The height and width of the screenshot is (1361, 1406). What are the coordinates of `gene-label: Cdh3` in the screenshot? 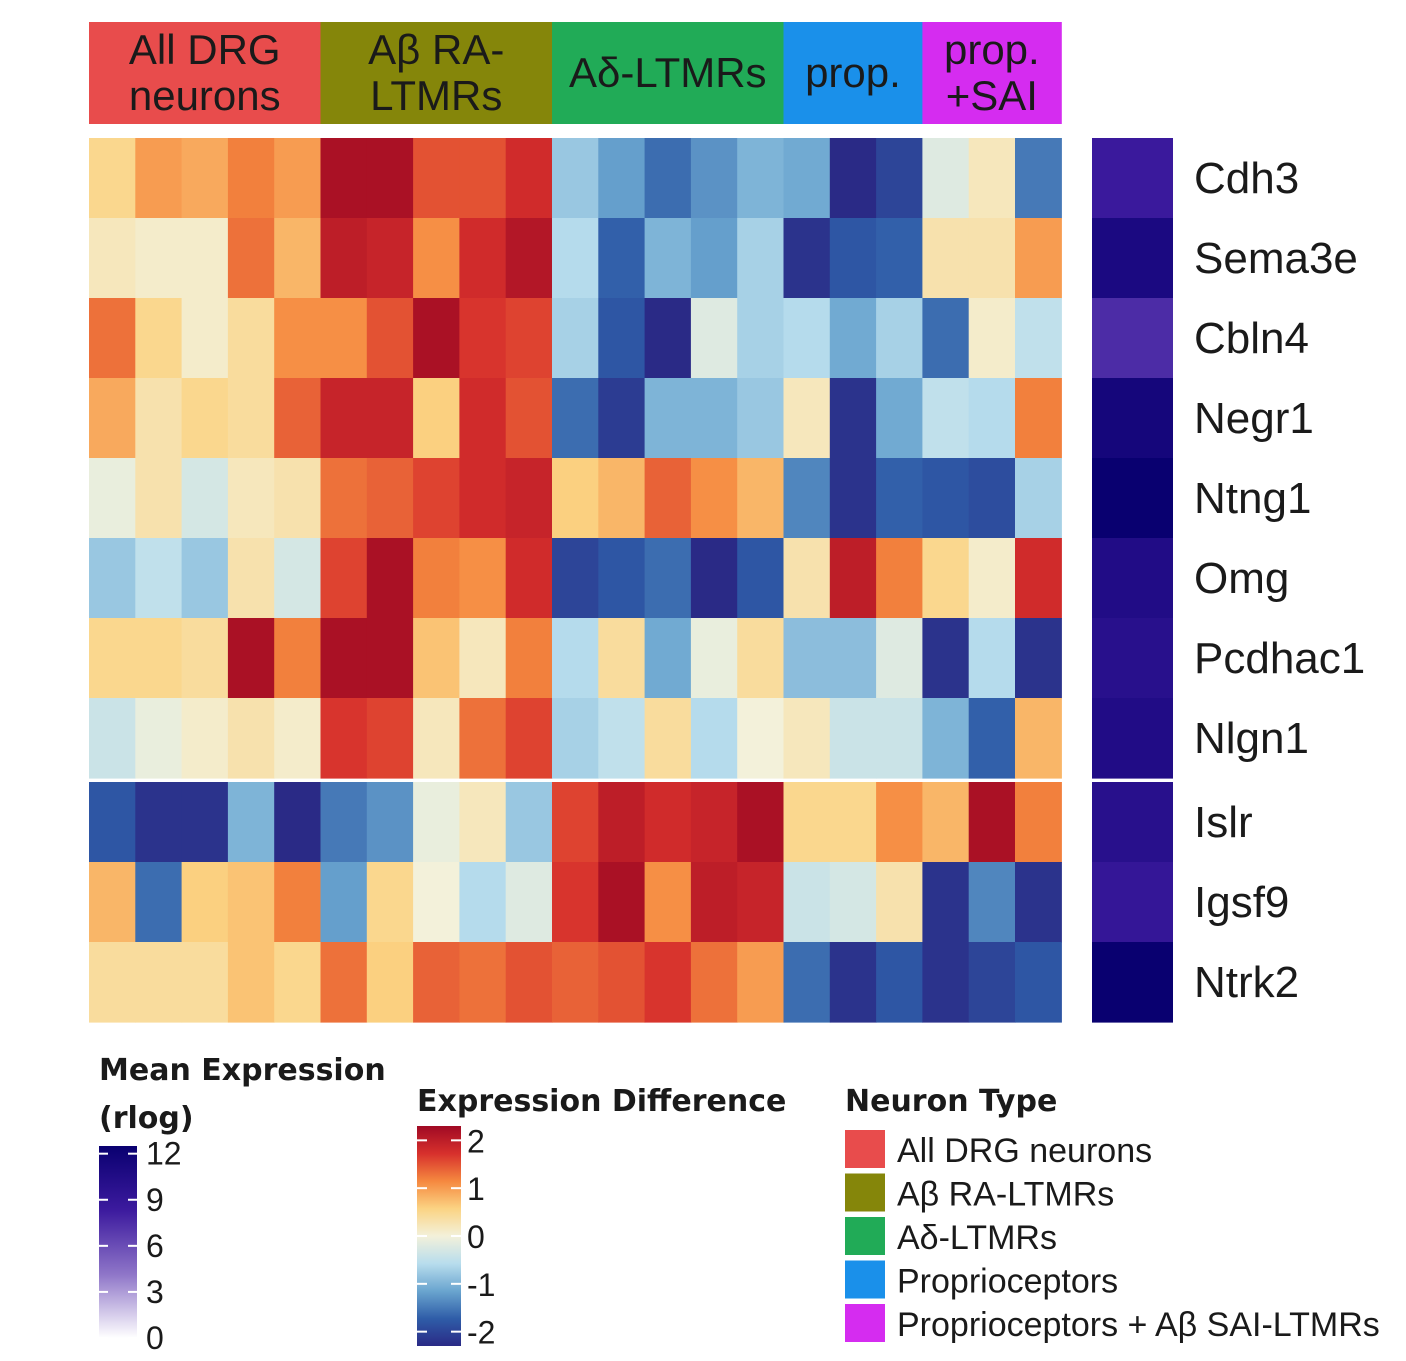 It's located at (1246, 178).